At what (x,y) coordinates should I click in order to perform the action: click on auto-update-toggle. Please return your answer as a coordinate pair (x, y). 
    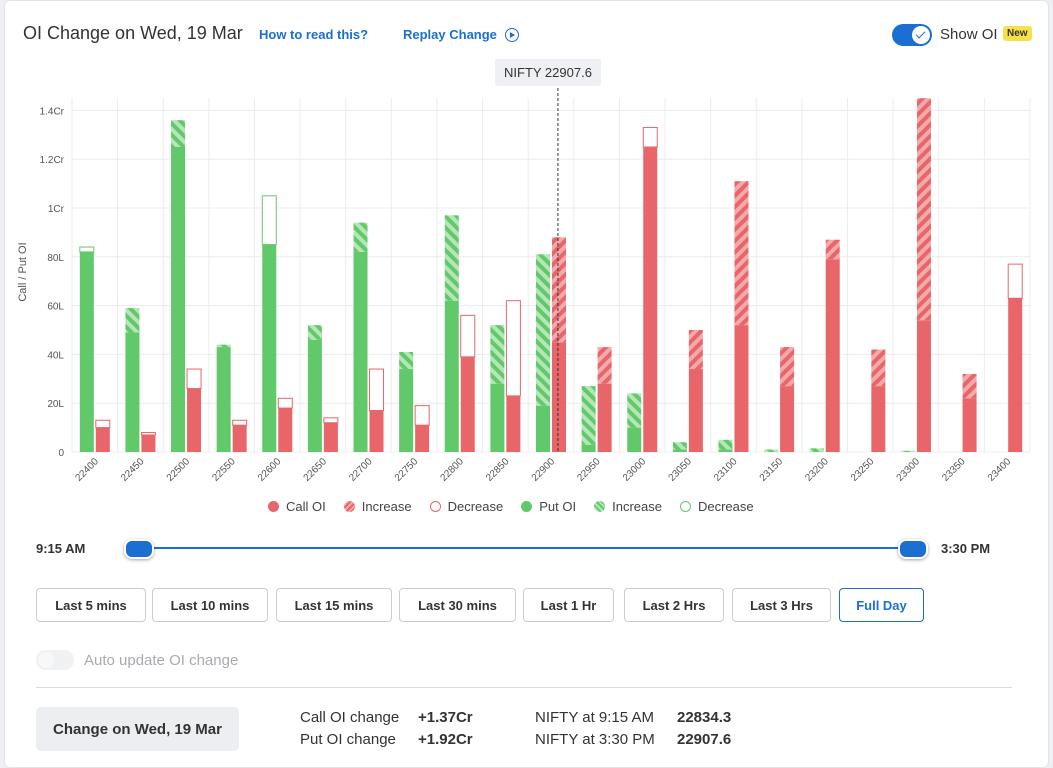
    Looking at the image, I should click on (55, 660).